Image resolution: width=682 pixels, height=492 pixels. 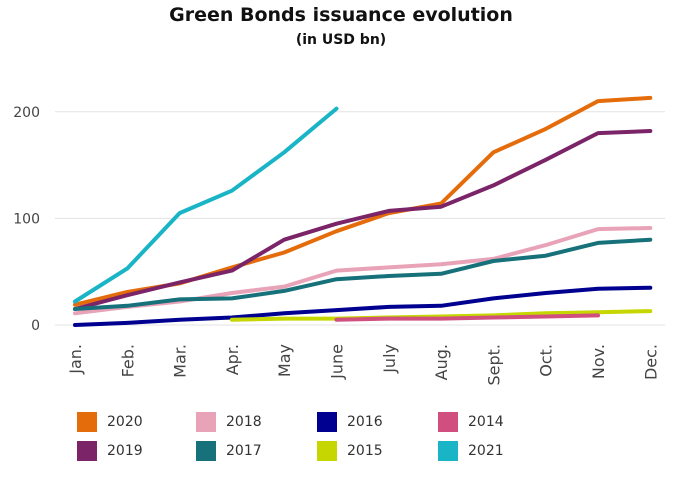 What do you see at coordinates (341, 40) in the screenshot?
I see `chart-subtitle: (in USD bn)` at bounding box center [341, 40].